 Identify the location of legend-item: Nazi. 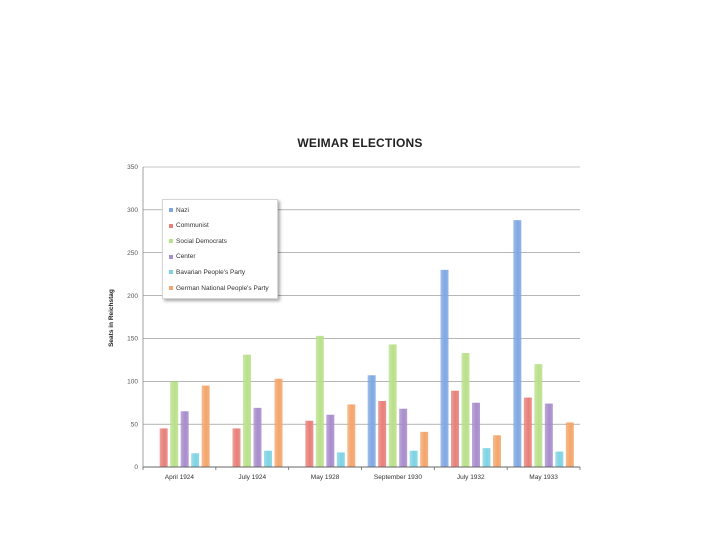
(179, 210).